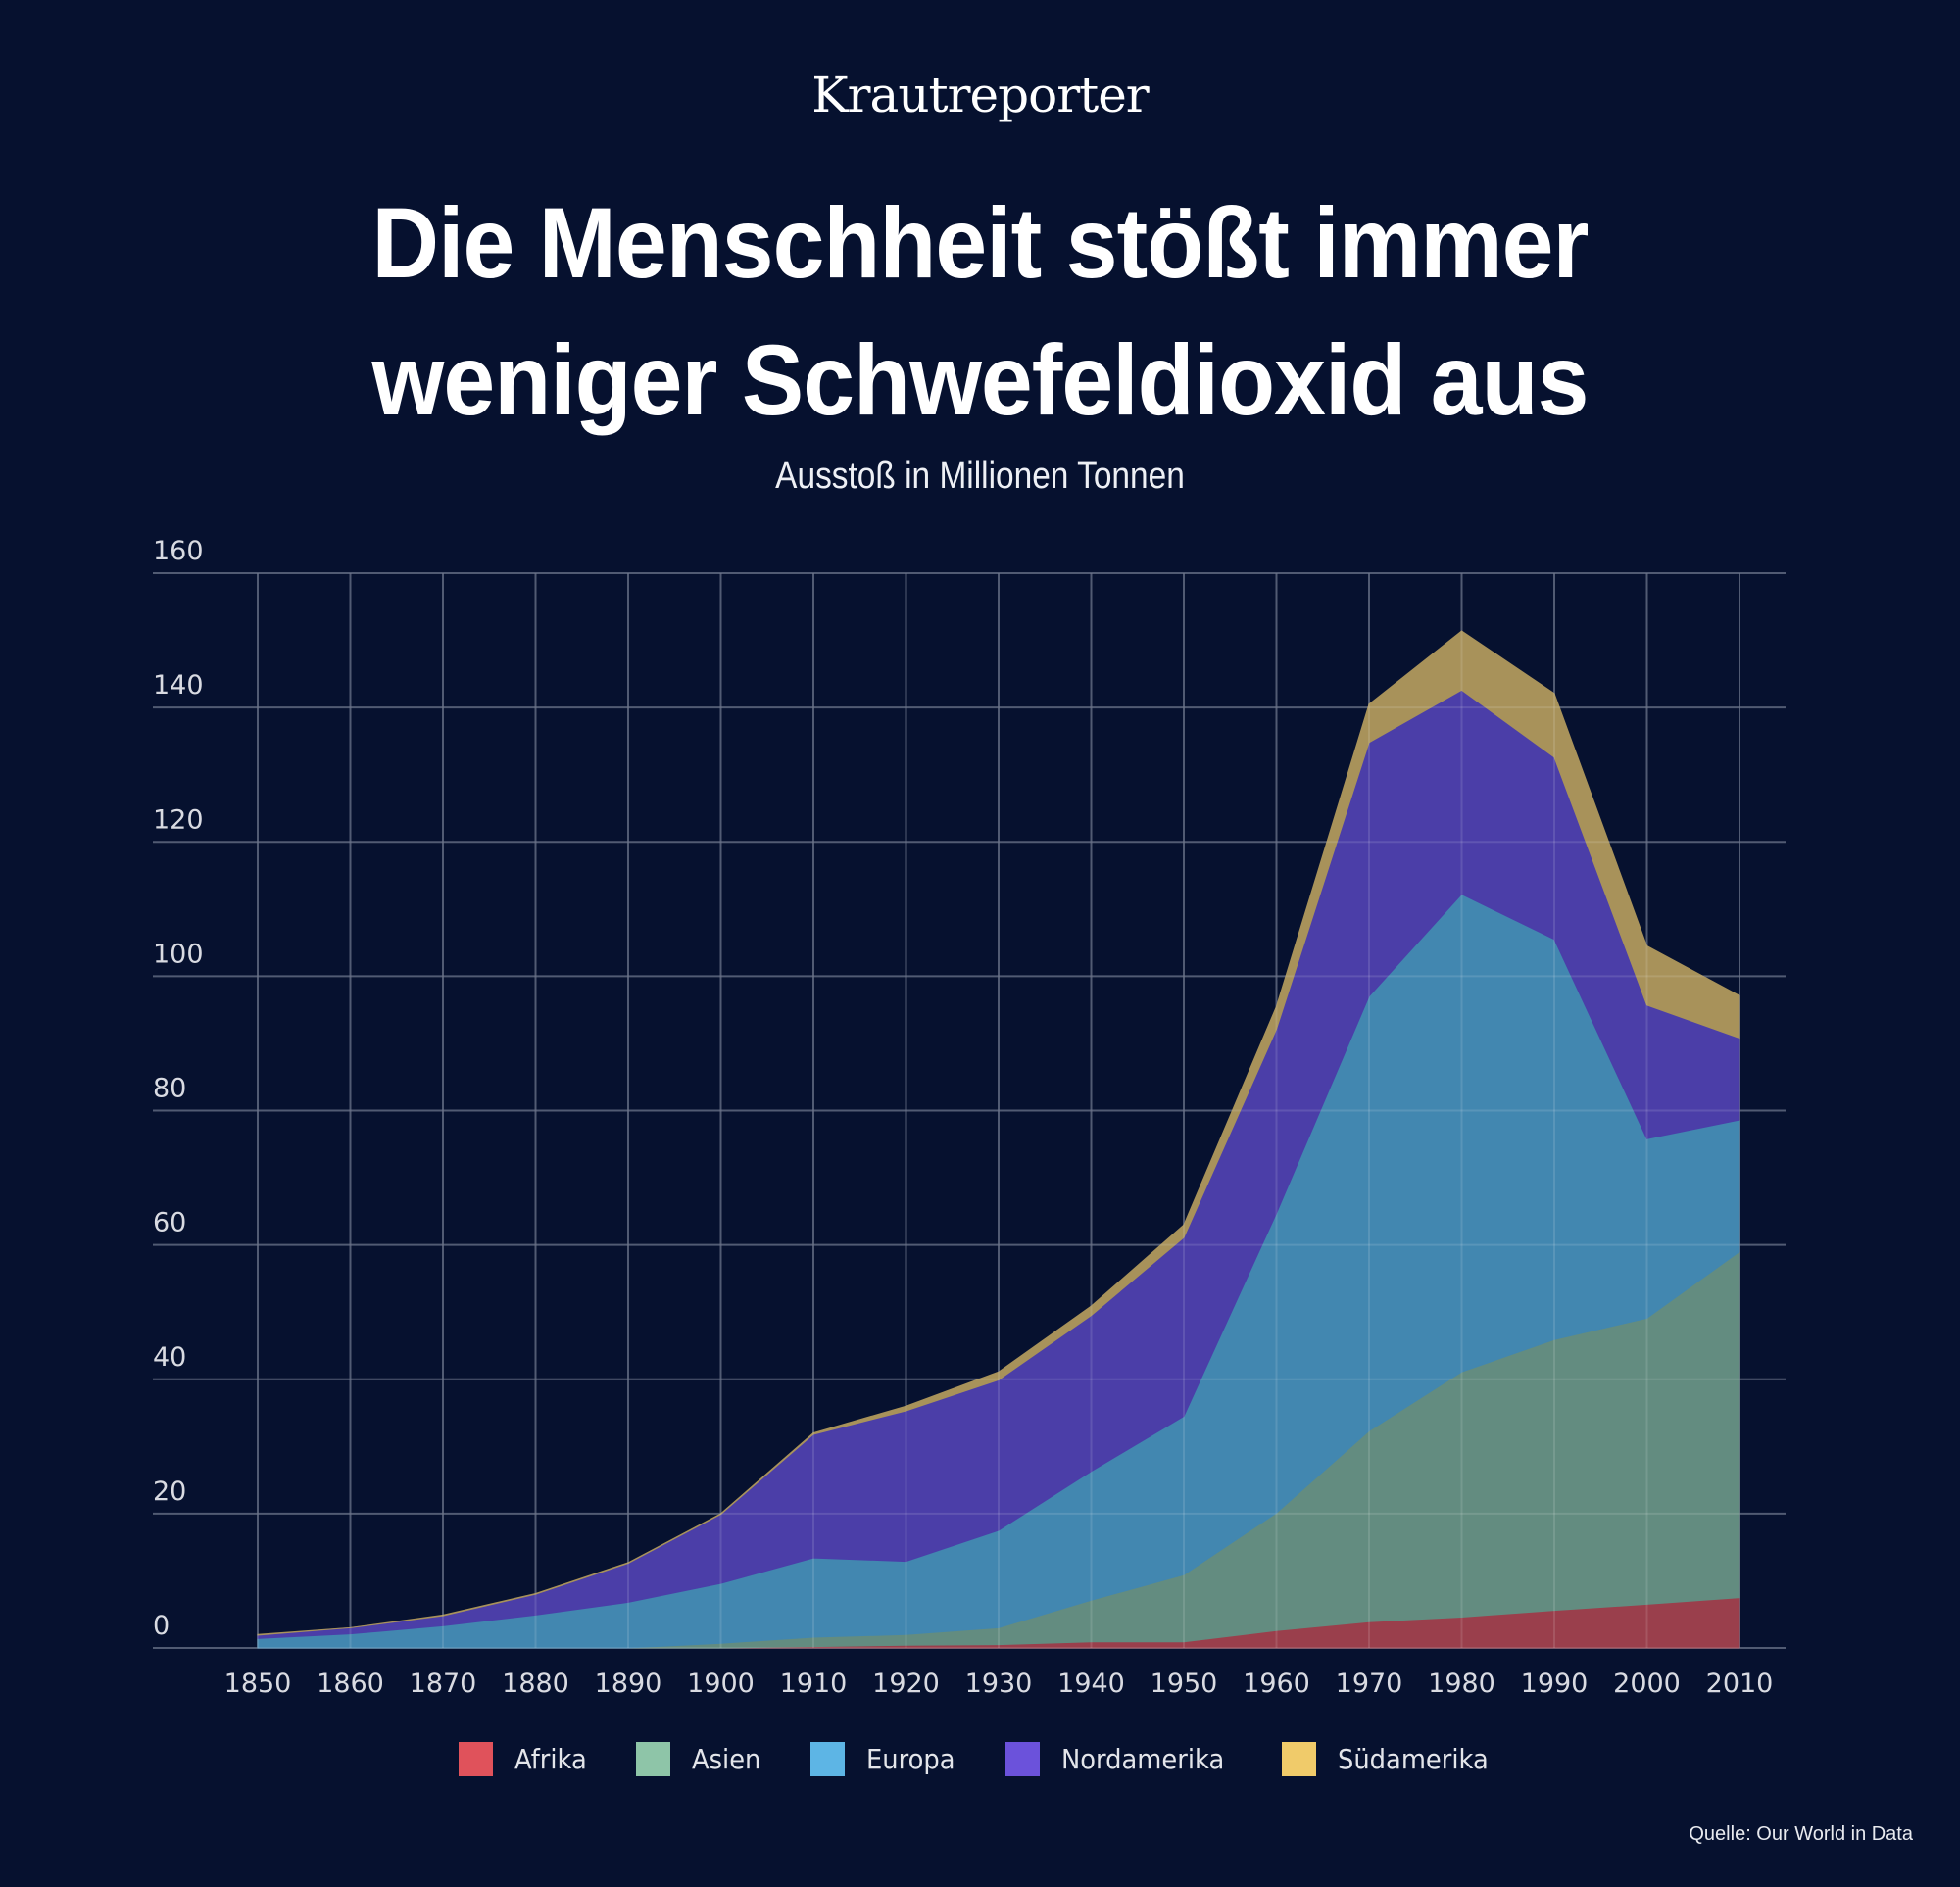 This screenshot has height=1887, width=1960. What do you see at coordinates (178, 954) in the screenshot?
I see `y-tick-label: 100` at bounding box center [178, 954].